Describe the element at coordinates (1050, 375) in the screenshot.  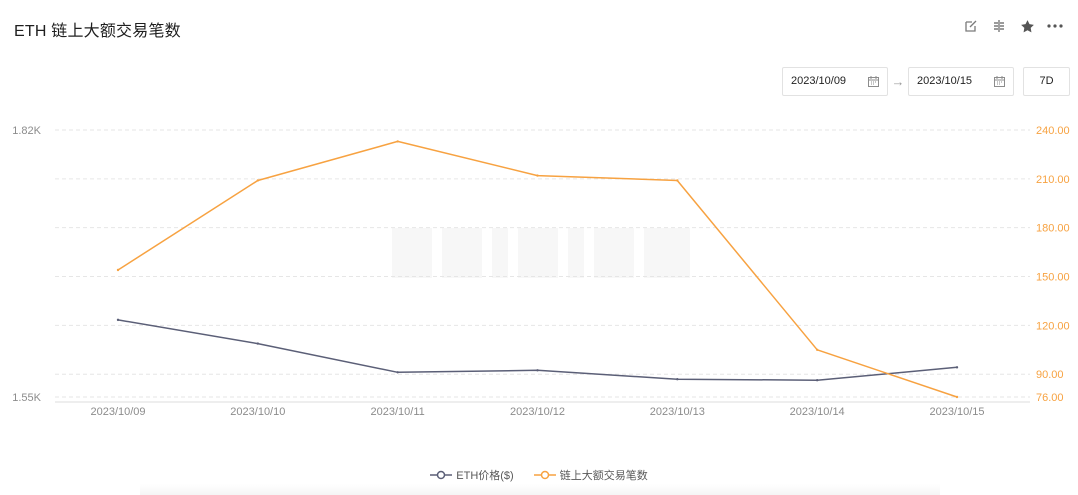
I see `y-right-tick-label: 90.00` at that location.